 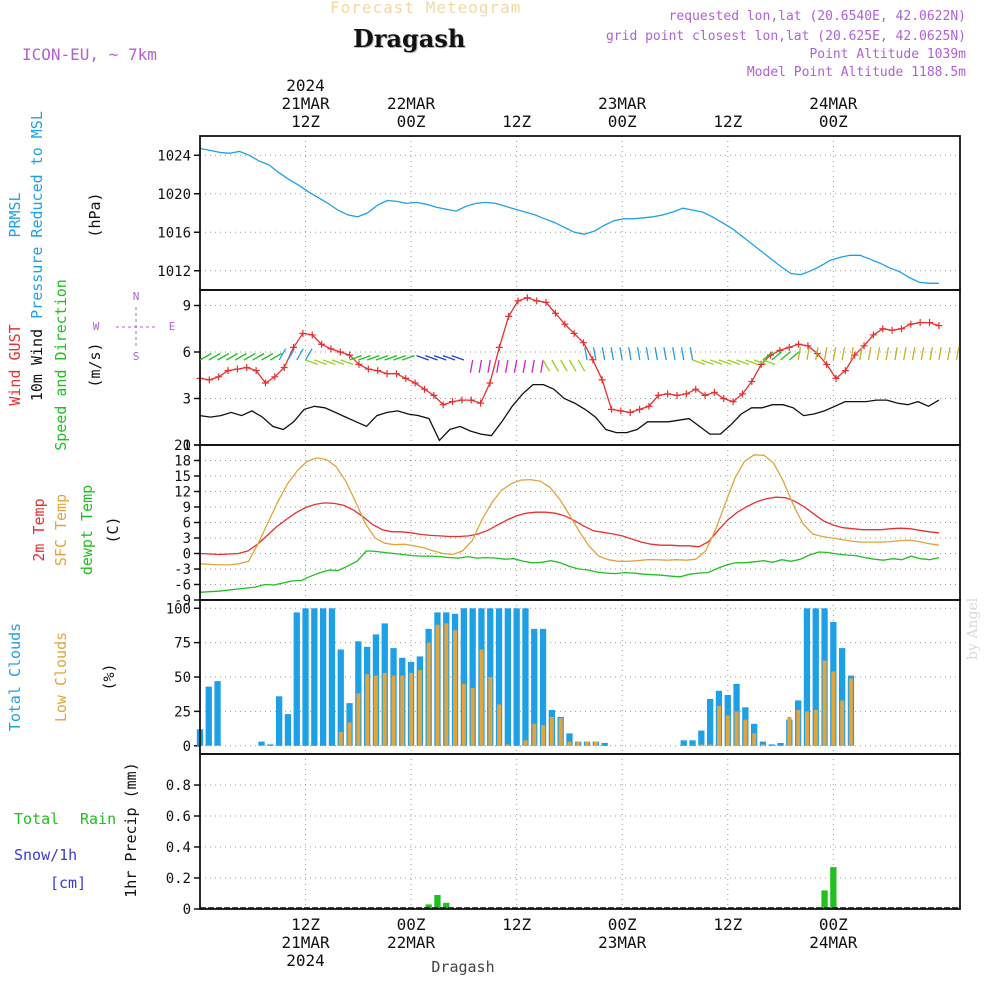 What do you see at coordinates (187, 353) in the screenshot?
I see `y-tick-label: 6` at bounding box center [187, 353].